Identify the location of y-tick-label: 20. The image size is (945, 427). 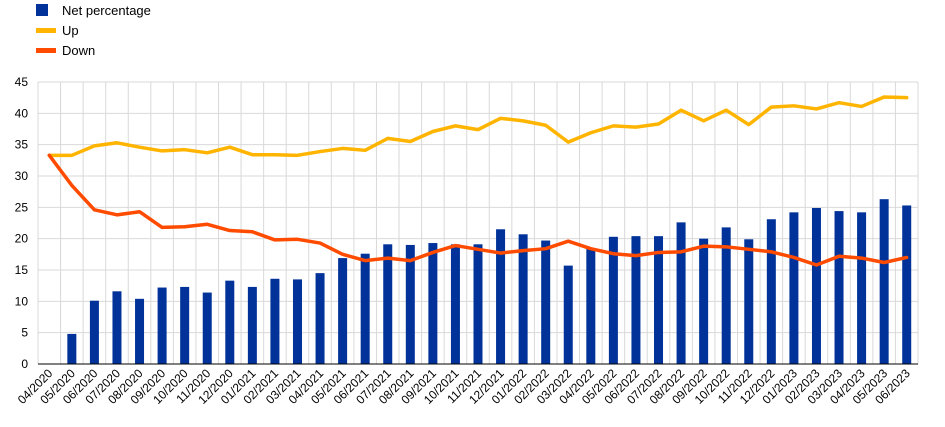
(22, 239).